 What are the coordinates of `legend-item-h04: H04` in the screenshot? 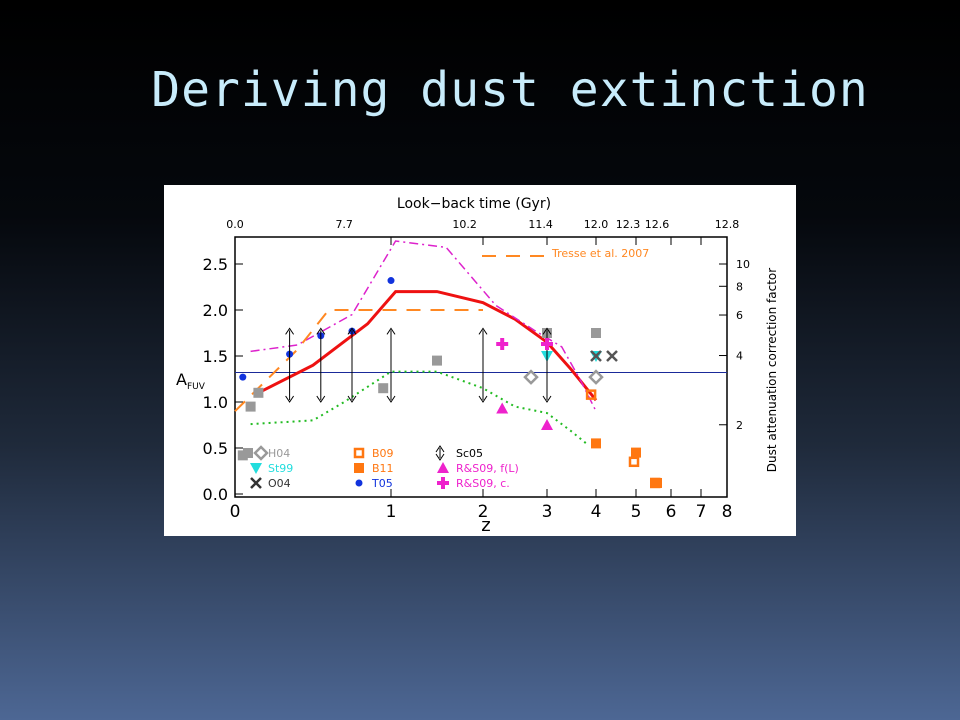 It's located at (266, 453).